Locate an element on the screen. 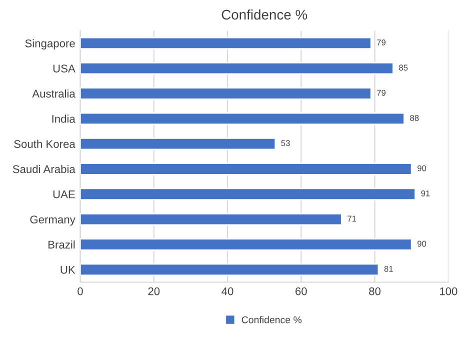 Image resolution: width=472 pixels, height=340 pixels. y-tick-label: Brazil is located at coordinates (61, 244).